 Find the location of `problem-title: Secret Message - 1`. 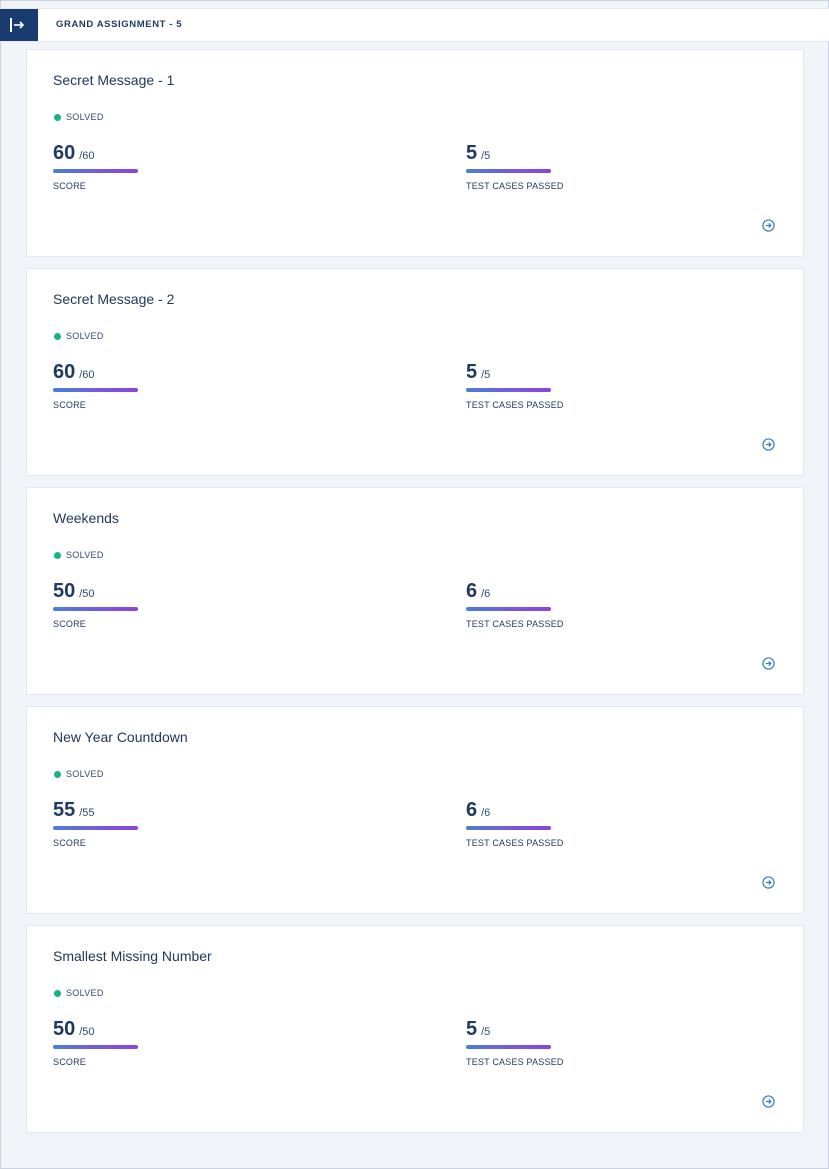

problem-title: Secret Message - 1 is located at coordinates (114, 80).